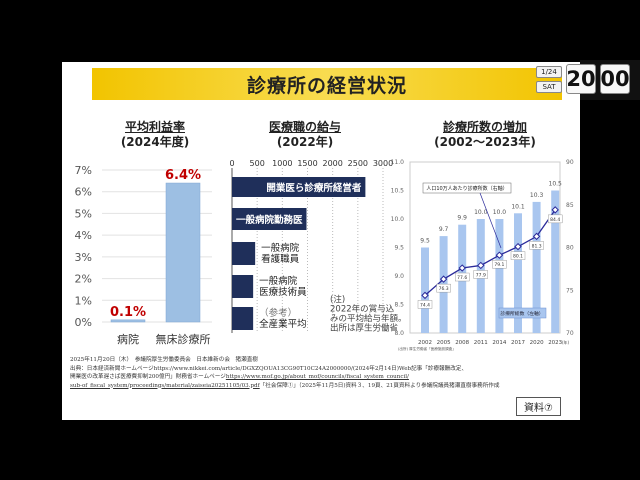  Describe the element at coordinates (128, 339) in the screenshot. I see `category-label: 病院` at that location.